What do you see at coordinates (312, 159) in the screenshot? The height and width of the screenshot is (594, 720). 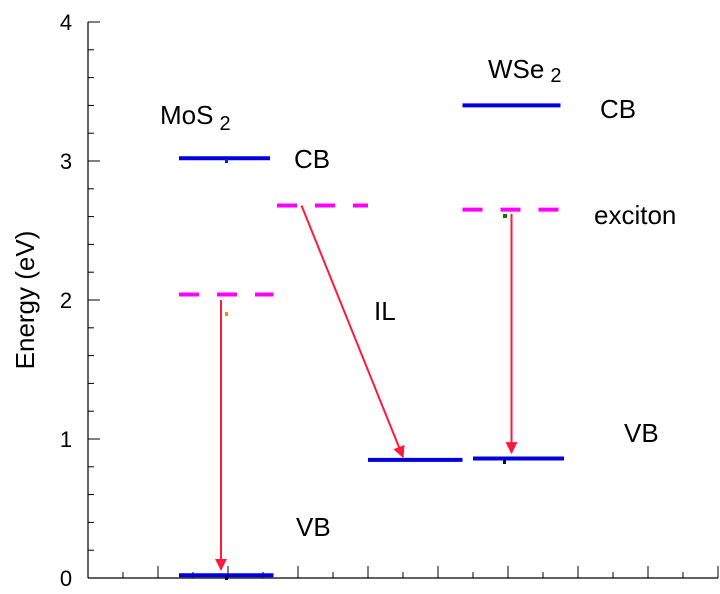 I see `mos2-cb-label: CB` at bounding box center [312, 159].